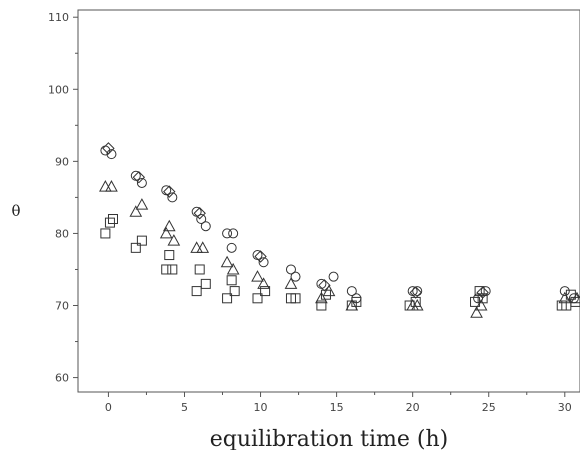 This screenshot has width=580, height=450. What do you see at coordinates (337, 407) in the screenshot?
I see `x-tick-label: 15` at bounding box center [337, 407].